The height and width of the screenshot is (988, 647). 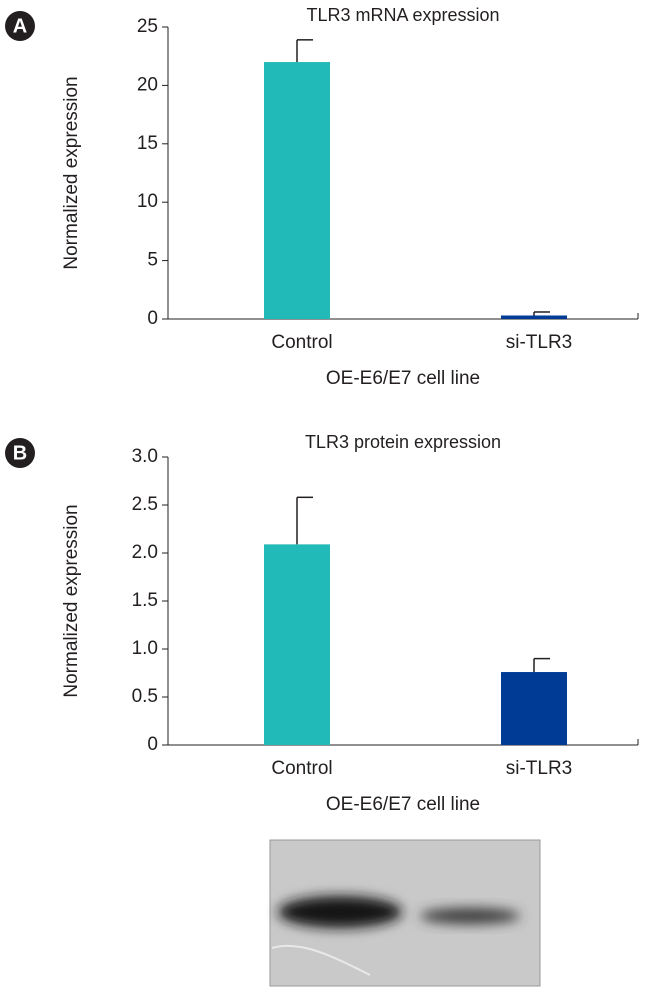 What do you see at coordinates (147, 84) in the screenshot?
I see `y-tick-label: 20` at bounding box center [147, 84].